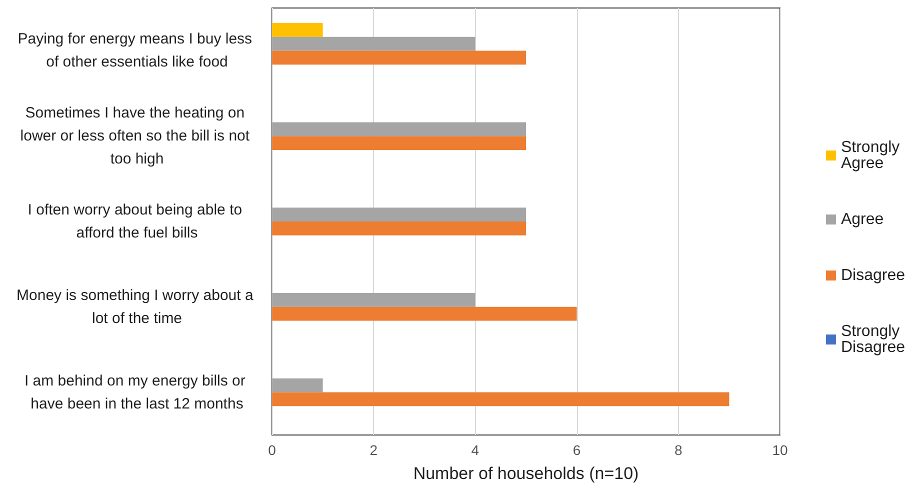 This screenshot has height=495, width=920. I want to click on y-tick-label: Paying for energy means I buy less of other essentials like food, so click(137, 50).